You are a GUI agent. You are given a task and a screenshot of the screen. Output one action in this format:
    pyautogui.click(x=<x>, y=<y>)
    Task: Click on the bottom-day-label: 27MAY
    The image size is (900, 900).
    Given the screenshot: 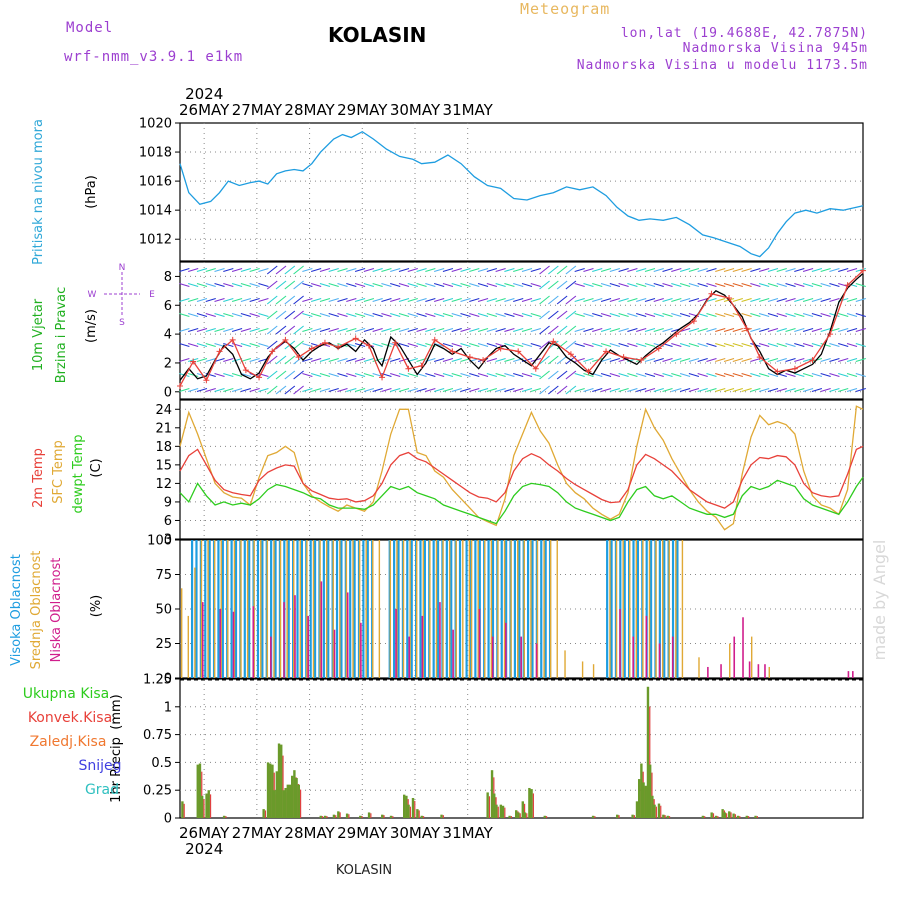 What is the action you would take?
    pyautogui.click(x=257, y=833)
    